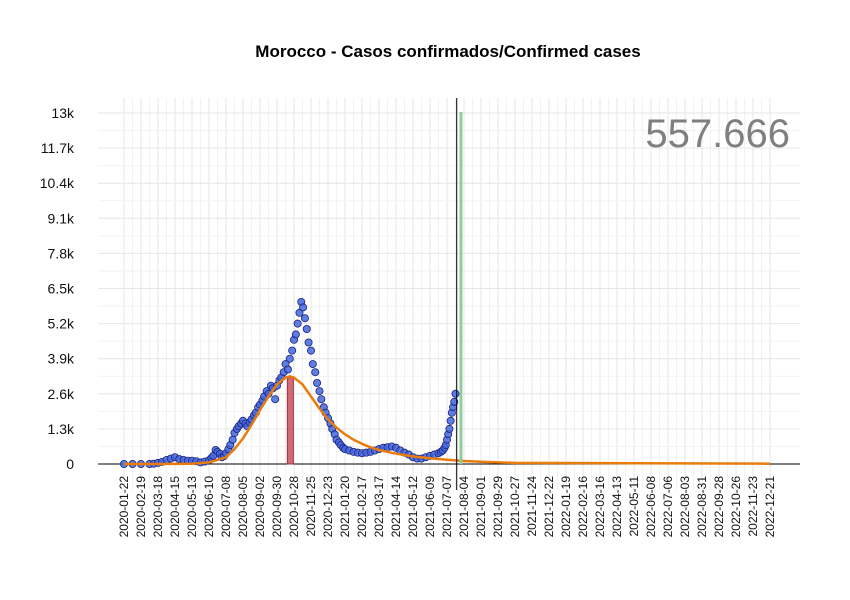  I want to click on x-tick-label: 2020-02-19, so click(141, 507).